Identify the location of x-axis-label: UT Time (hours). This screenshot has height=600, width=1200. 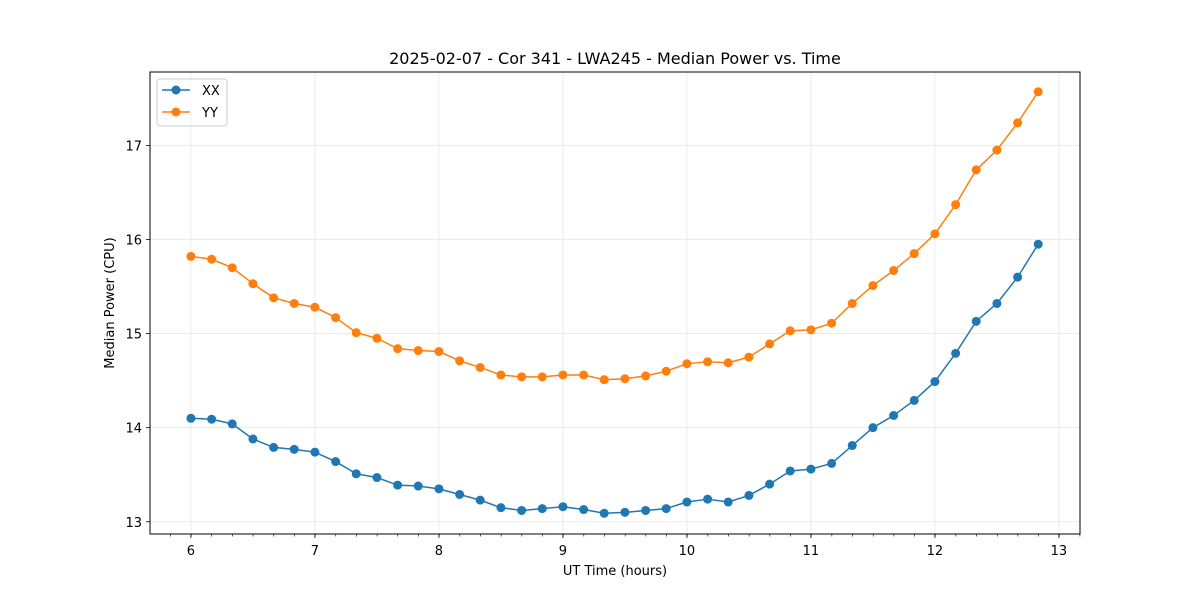
(615, 571).